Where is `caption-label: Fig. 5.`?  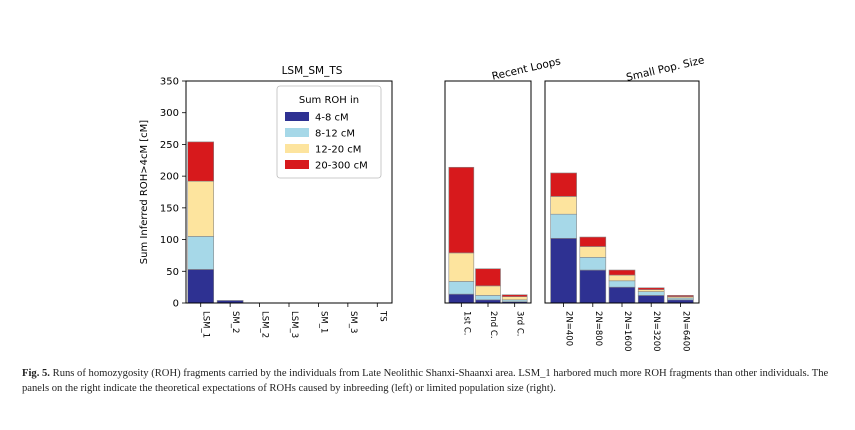 caption-label: Fig. 5. is located at coordinates (36, 373).